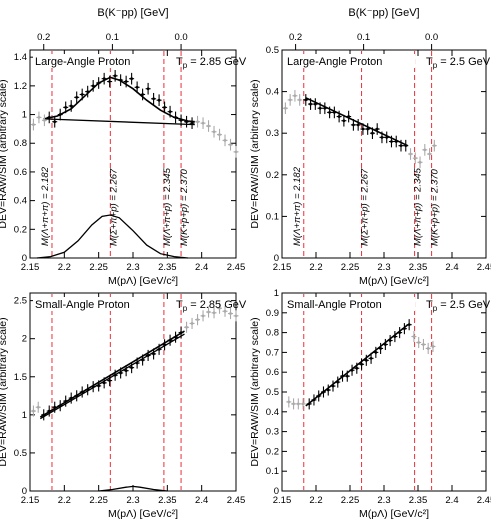  I want to click on y-tick-label: 0.5, so click(272, 50).